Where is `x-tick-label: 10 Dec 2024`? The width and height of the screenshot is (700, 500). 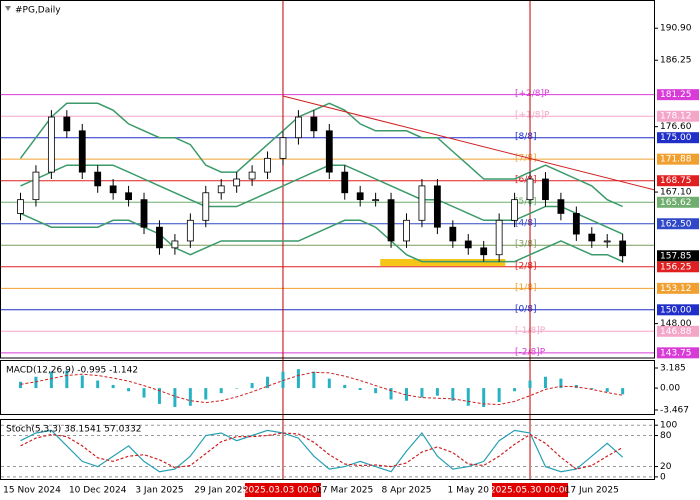
x-tick-label: 10 Dec 2024 is located at coordinates (98, 491).